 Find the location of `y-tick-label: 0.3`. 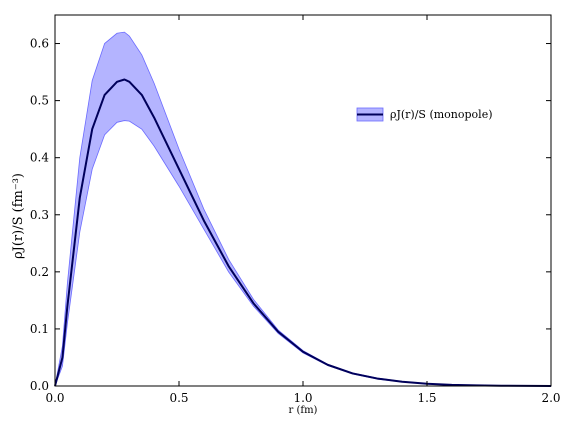

y-tick-label: 0.3 is located at coordinates (39, 215).